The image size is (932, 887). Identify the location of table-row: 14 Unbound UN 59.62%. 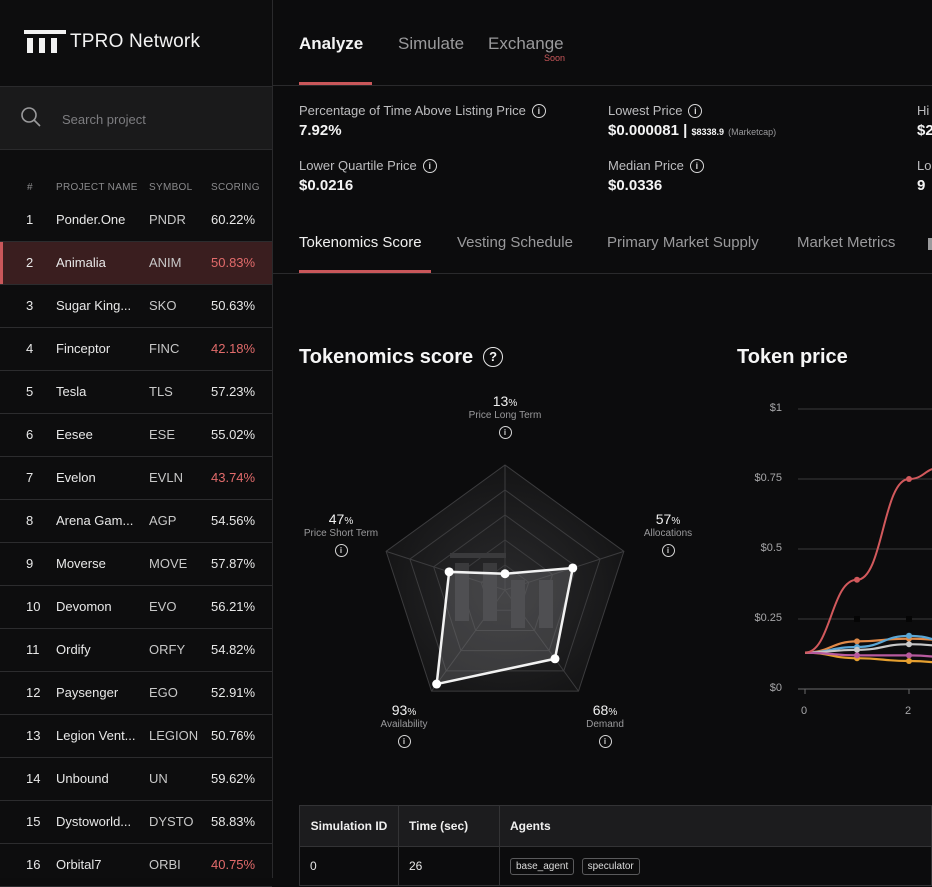
(136, 779).